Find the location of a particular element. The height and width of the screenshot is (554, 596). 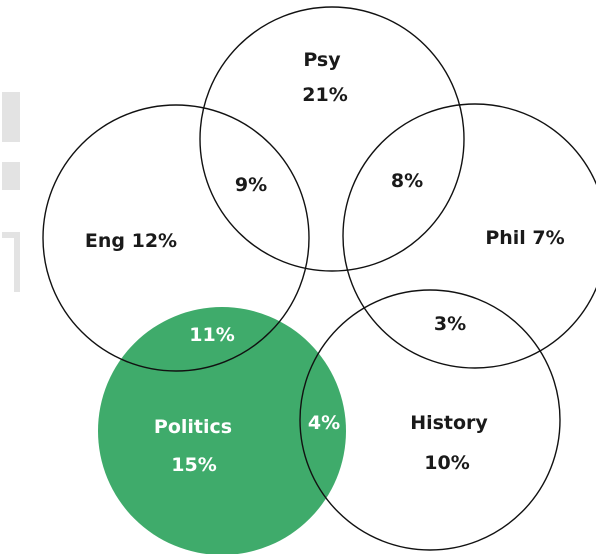

politics-value-label: 15% is located at coordinates (193, 465).